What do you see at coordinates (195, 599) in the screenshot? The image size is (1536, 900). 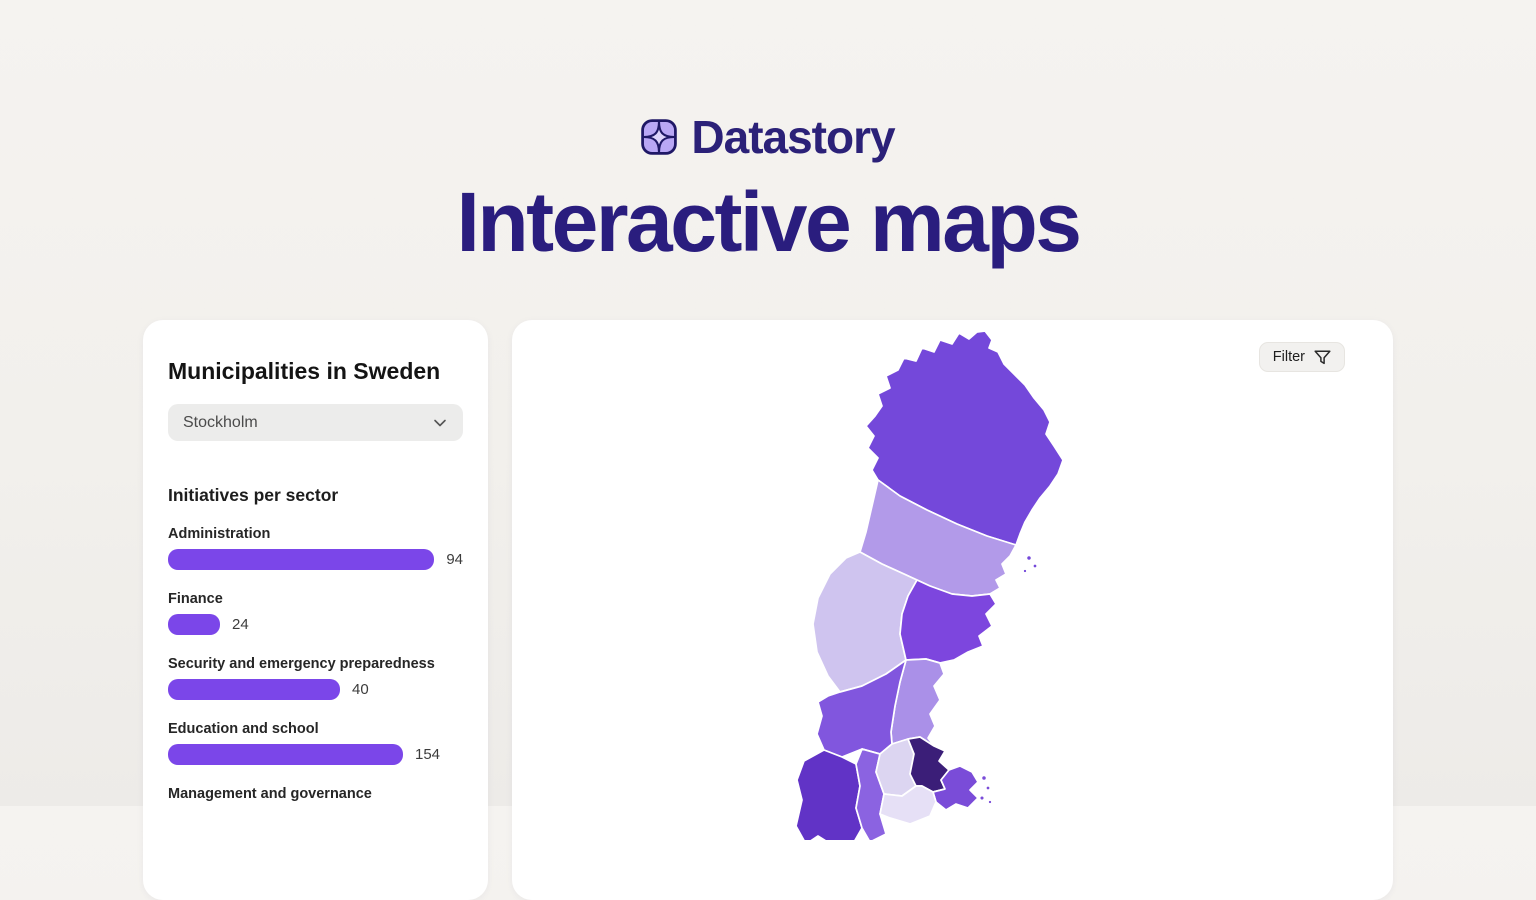 I see `bar-label: Finance` at bounding box center [195, 599].